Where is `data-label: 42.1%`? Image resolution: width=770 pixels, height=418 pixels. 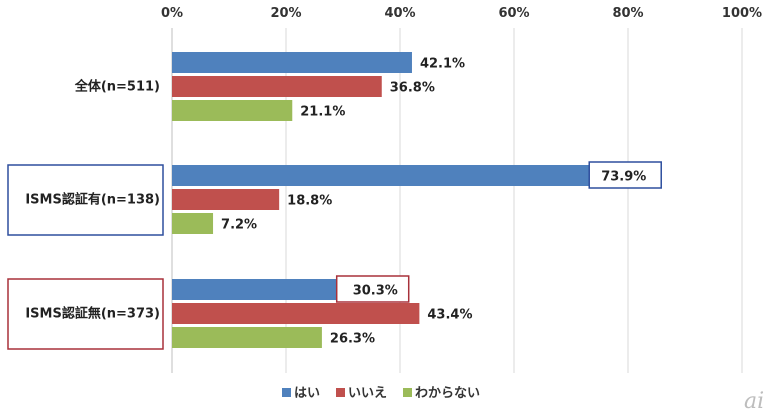 data-label: 42.1% is located at coordinates (442, 64).